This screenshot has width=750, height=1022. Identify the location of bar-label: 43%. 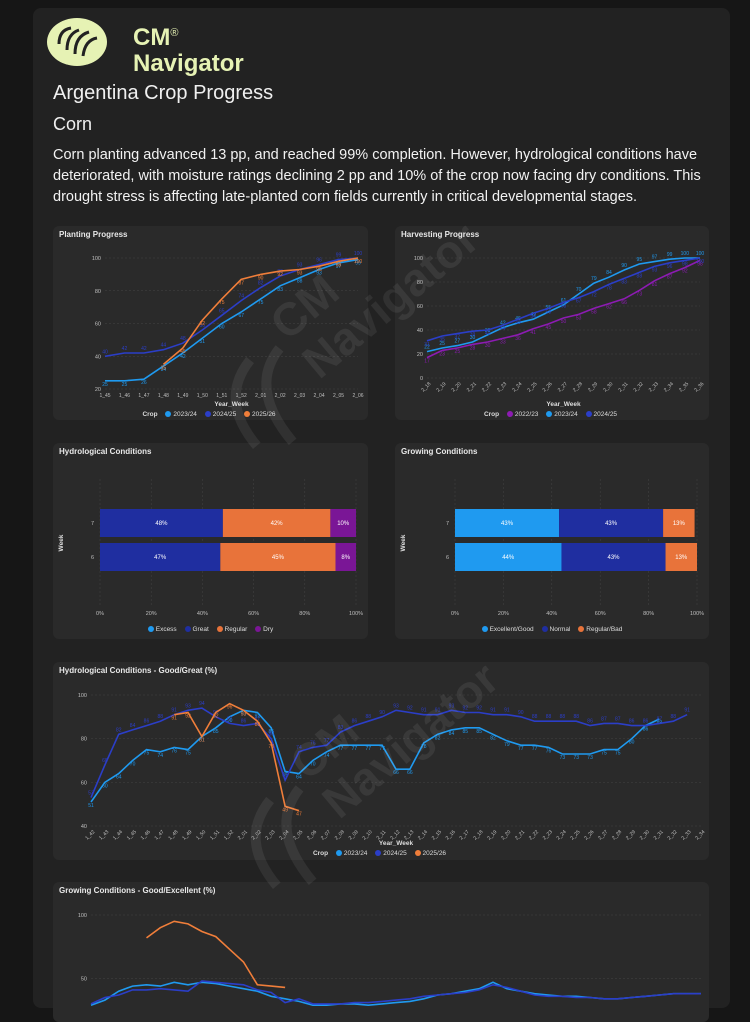
(507, 524).